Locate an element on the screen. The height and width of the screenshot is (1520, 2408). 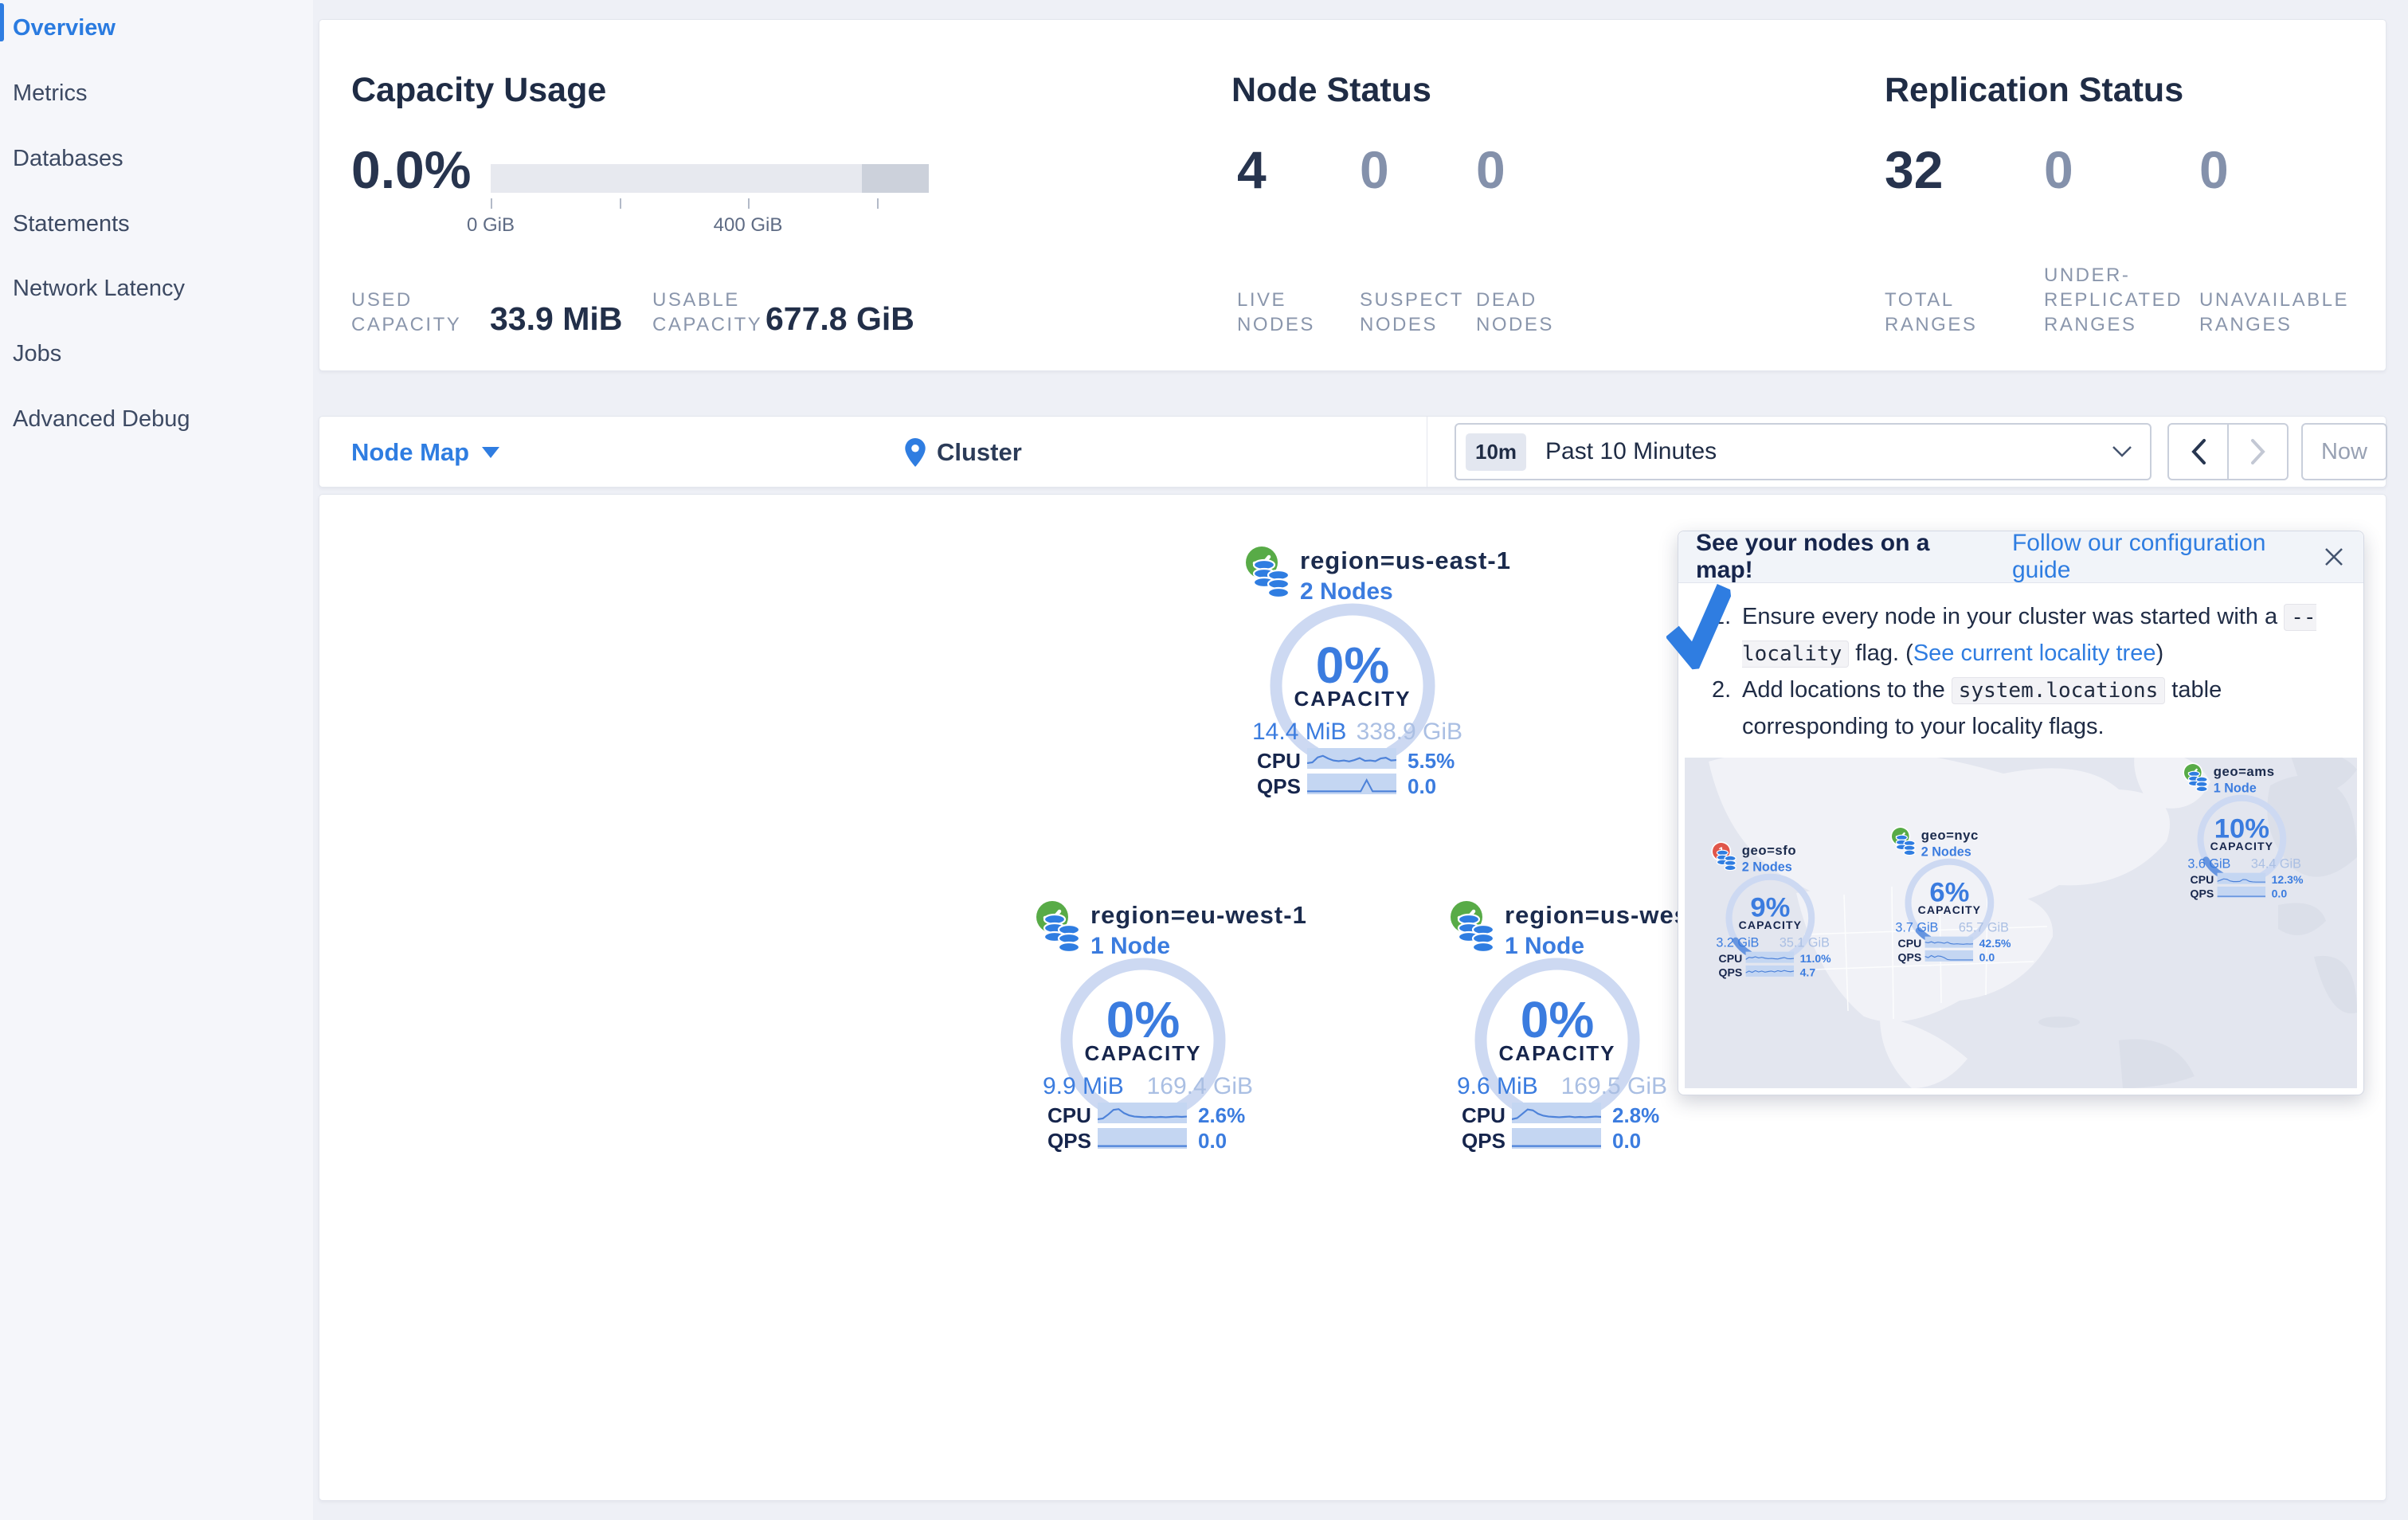
locality-nodes-link: 1 Node is located at coordinates (2235, 788).